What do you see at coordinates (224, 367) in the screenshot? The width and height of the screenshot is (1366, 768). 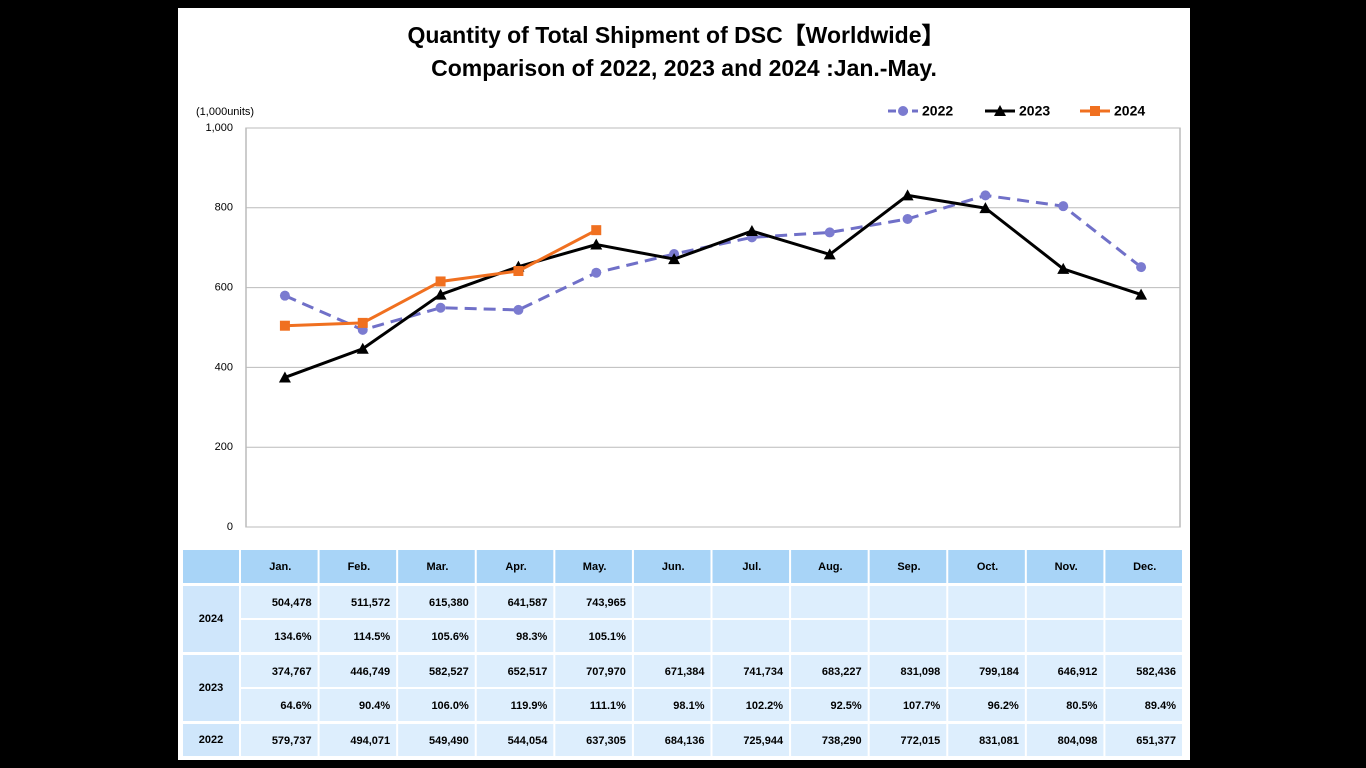 I see `y-tick-label: 400` at bounding box center [224, 367].